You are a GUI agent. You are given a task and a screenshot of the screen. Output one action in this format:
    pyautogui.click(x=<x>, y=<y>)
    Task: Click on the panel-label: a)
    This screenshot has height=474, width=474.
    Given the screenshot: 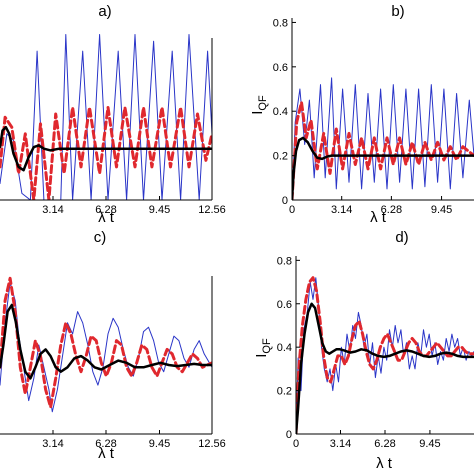 What is the action you would take?
    pyautogui.click(x=104, y=11)
    